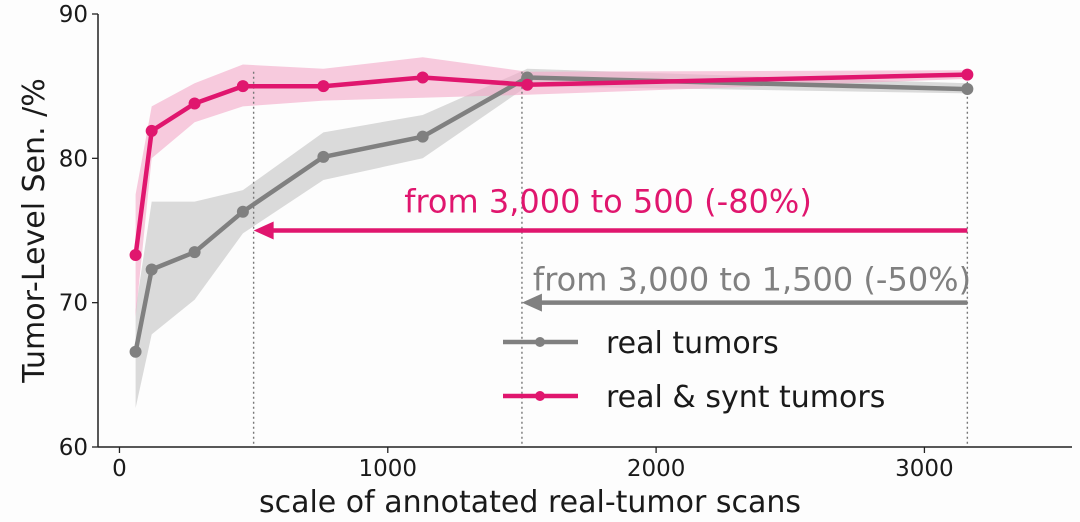  What do you see at coordinates (73, 159) in the screenshot?
I see `y-tick-label-2: 80` at bounding box center [73, 159].